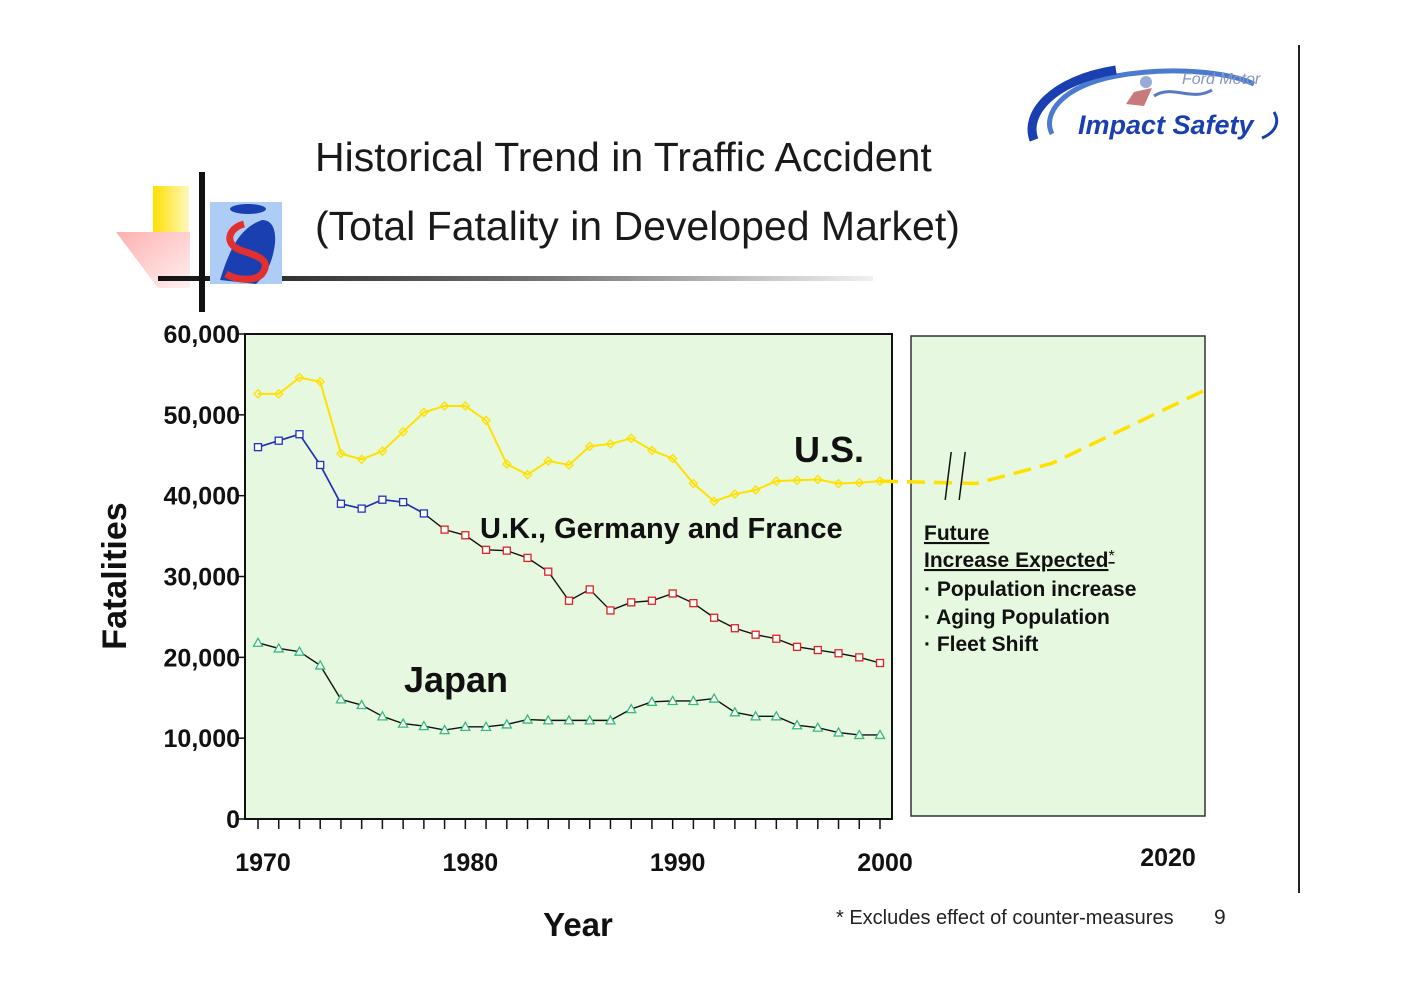  Describe the element at coordinates (1005, 918) in the screenshot. I see `footnote: * Excludes effect of counter-measures` at that location.